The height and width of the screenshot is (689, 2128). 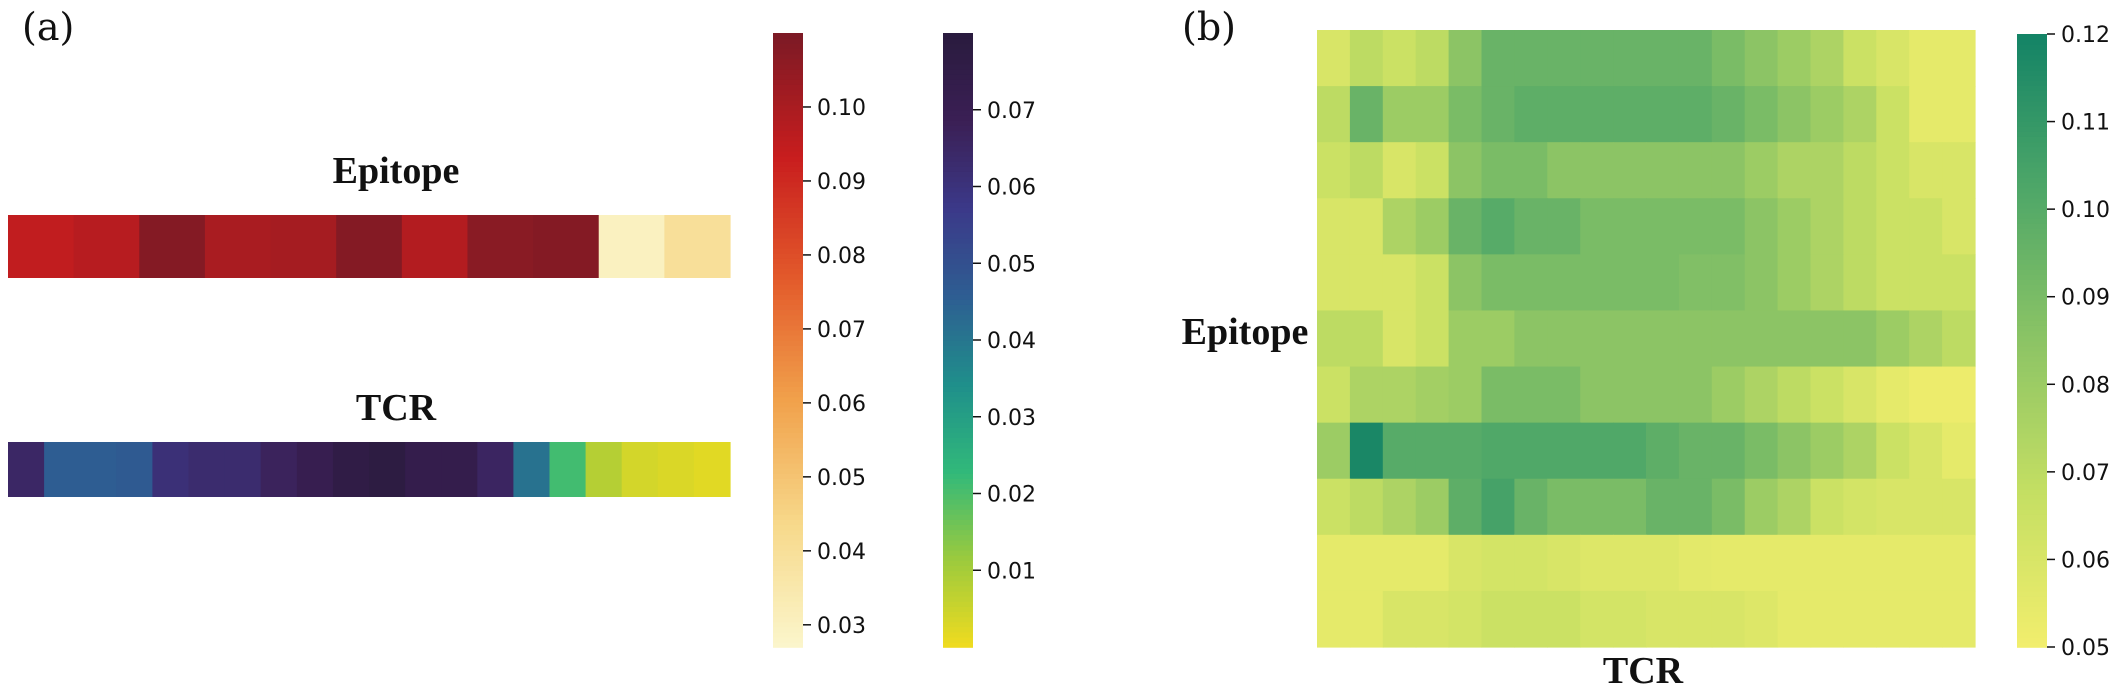 I want to click on tcr-strip-title: TCR, so click(x=396, y=408).